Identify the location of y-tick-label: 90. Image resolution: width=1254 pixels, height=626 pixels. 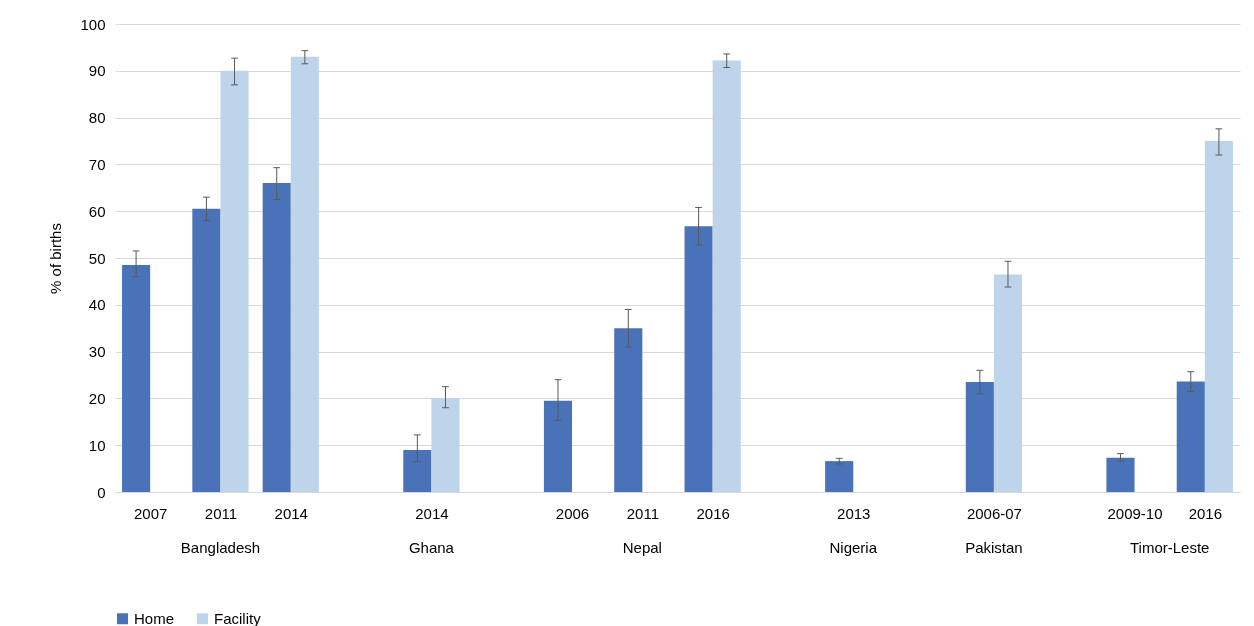
(97, 71).